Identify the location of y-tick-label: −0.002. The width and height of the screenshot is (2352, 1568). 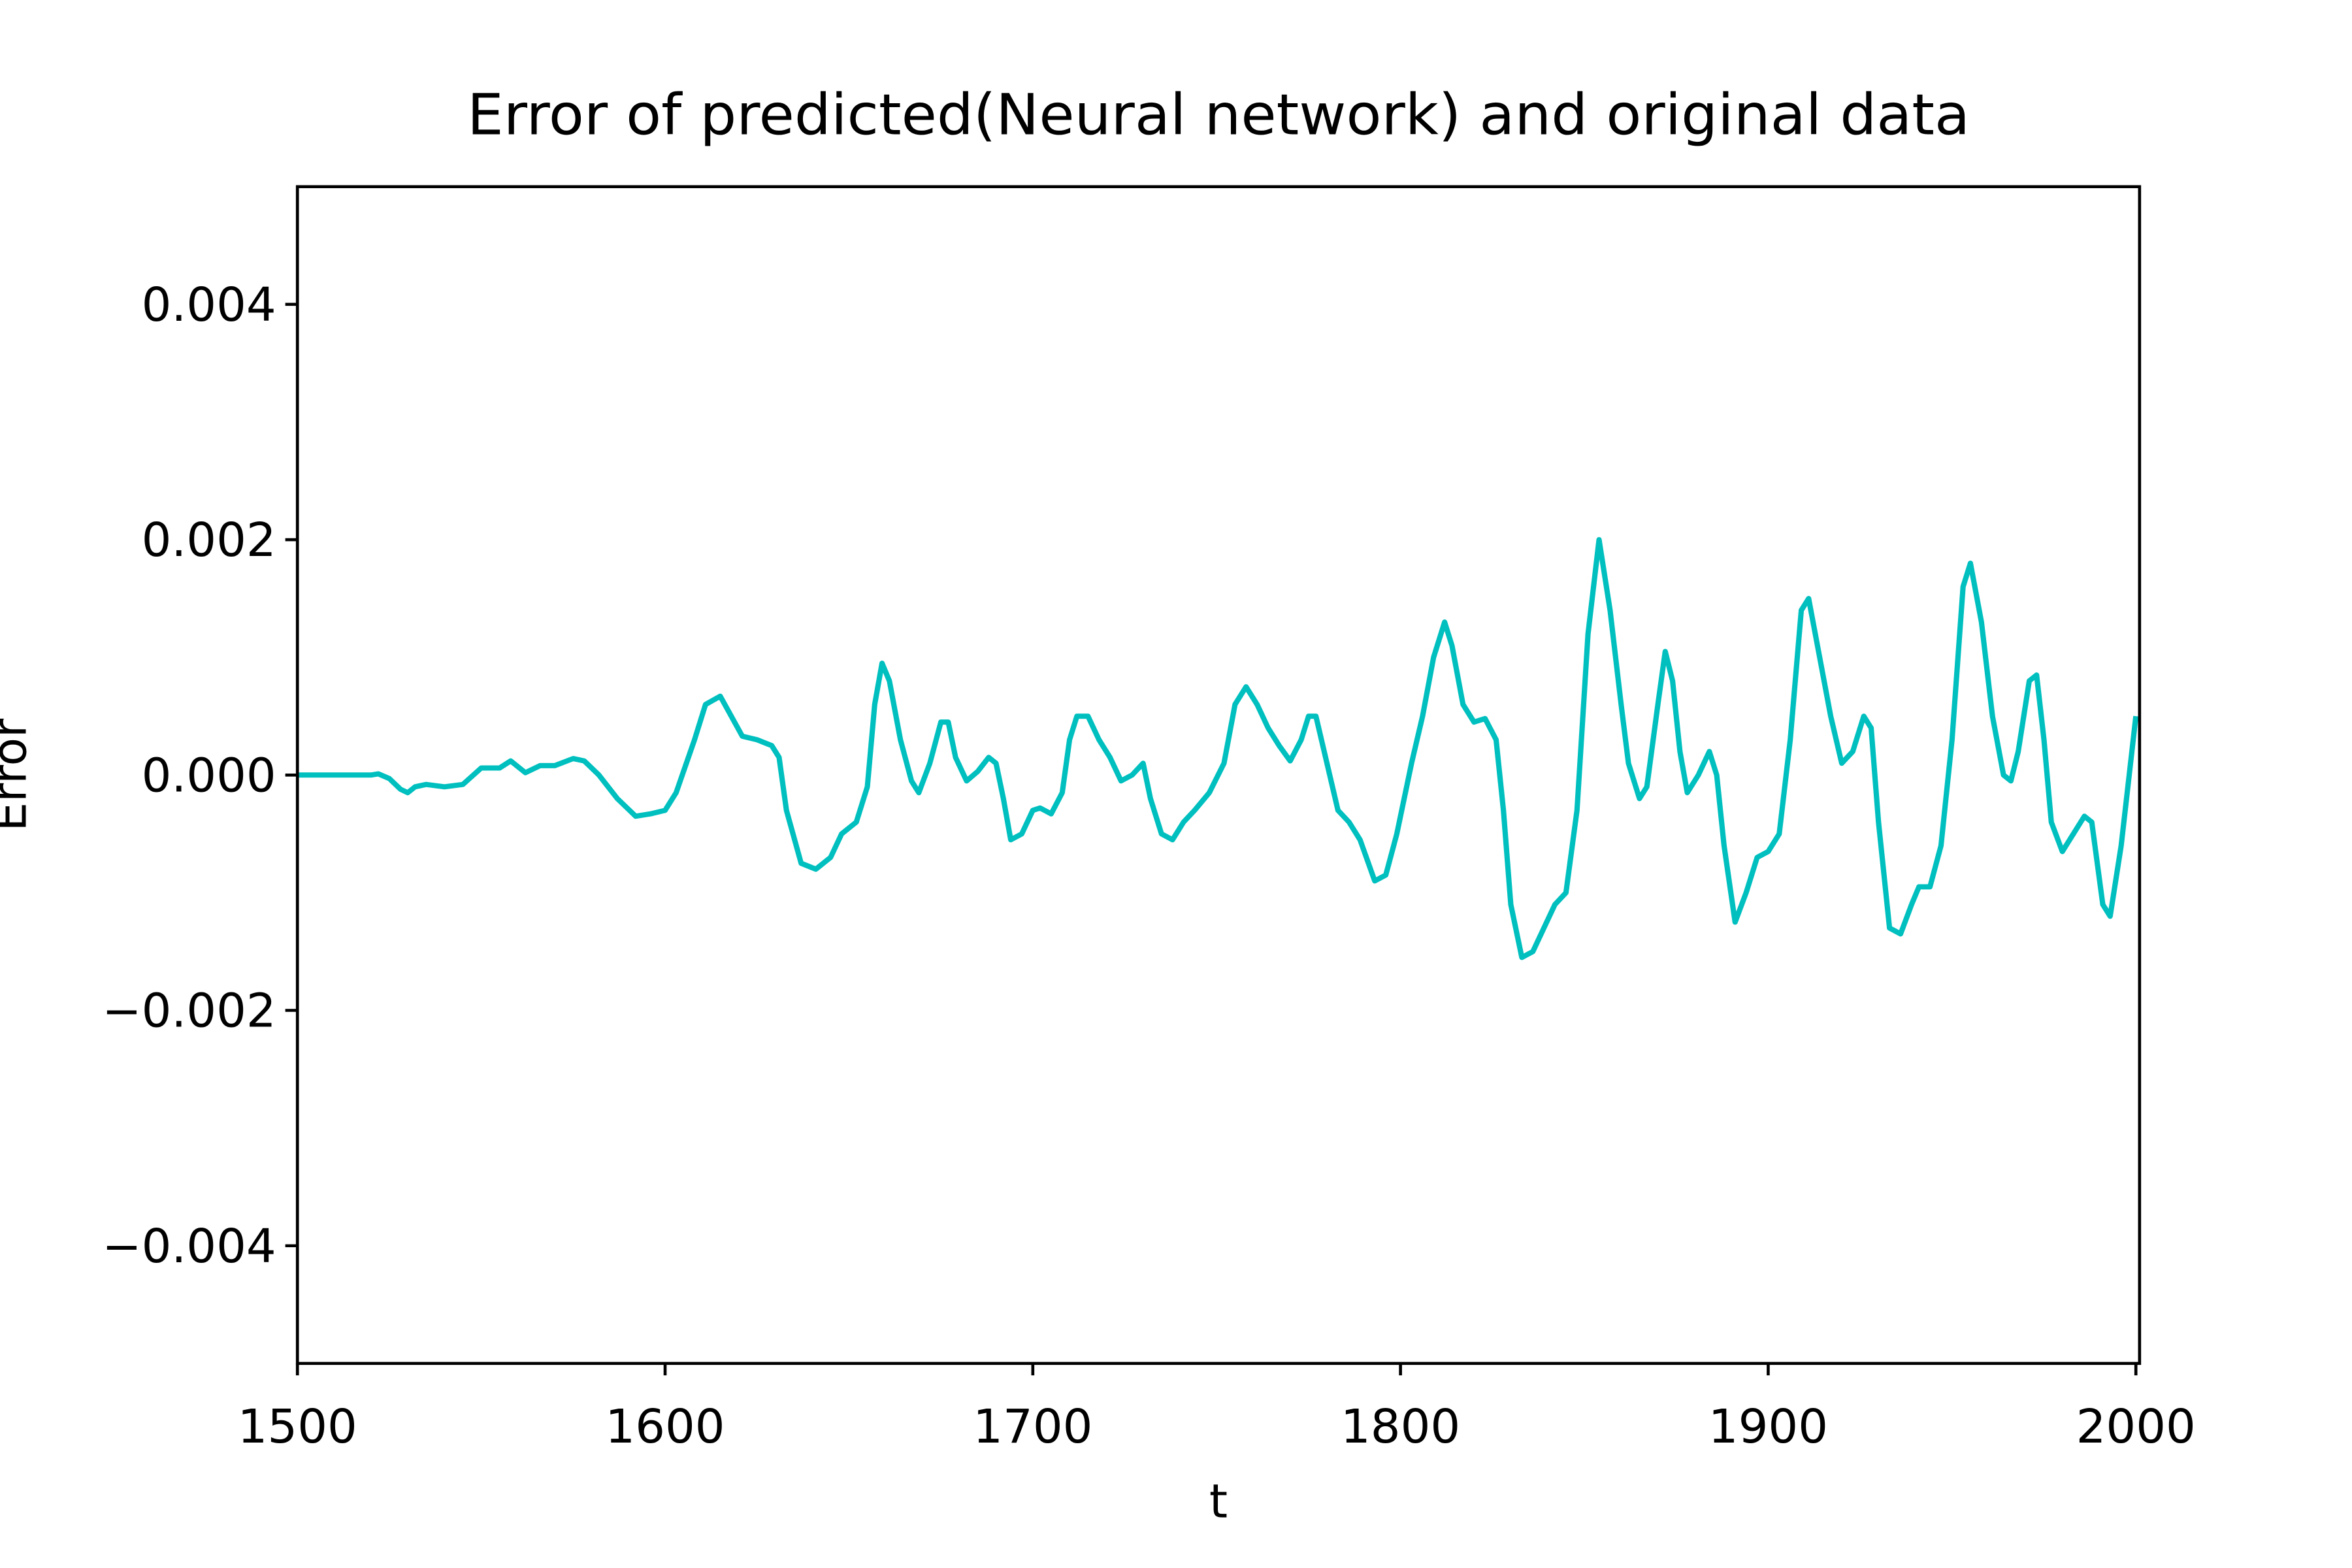
(189, 1010).